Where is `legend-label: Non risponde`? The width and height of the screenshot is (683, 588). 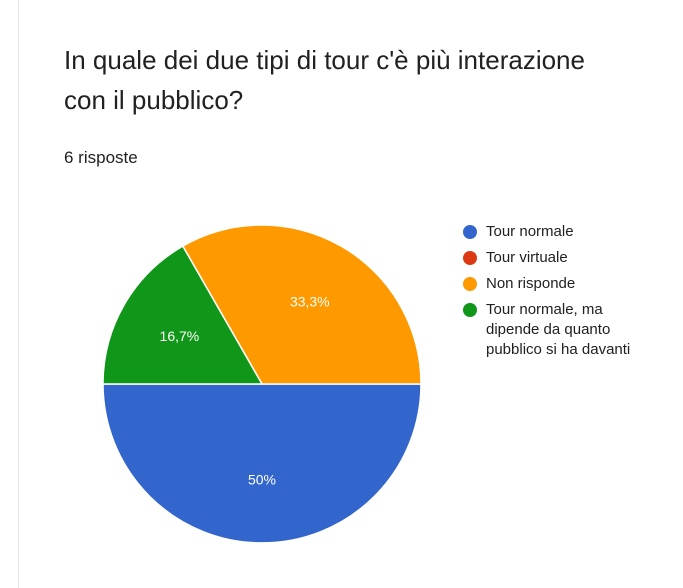
legend-label: Non risponde is located at coordinates (531, 283).